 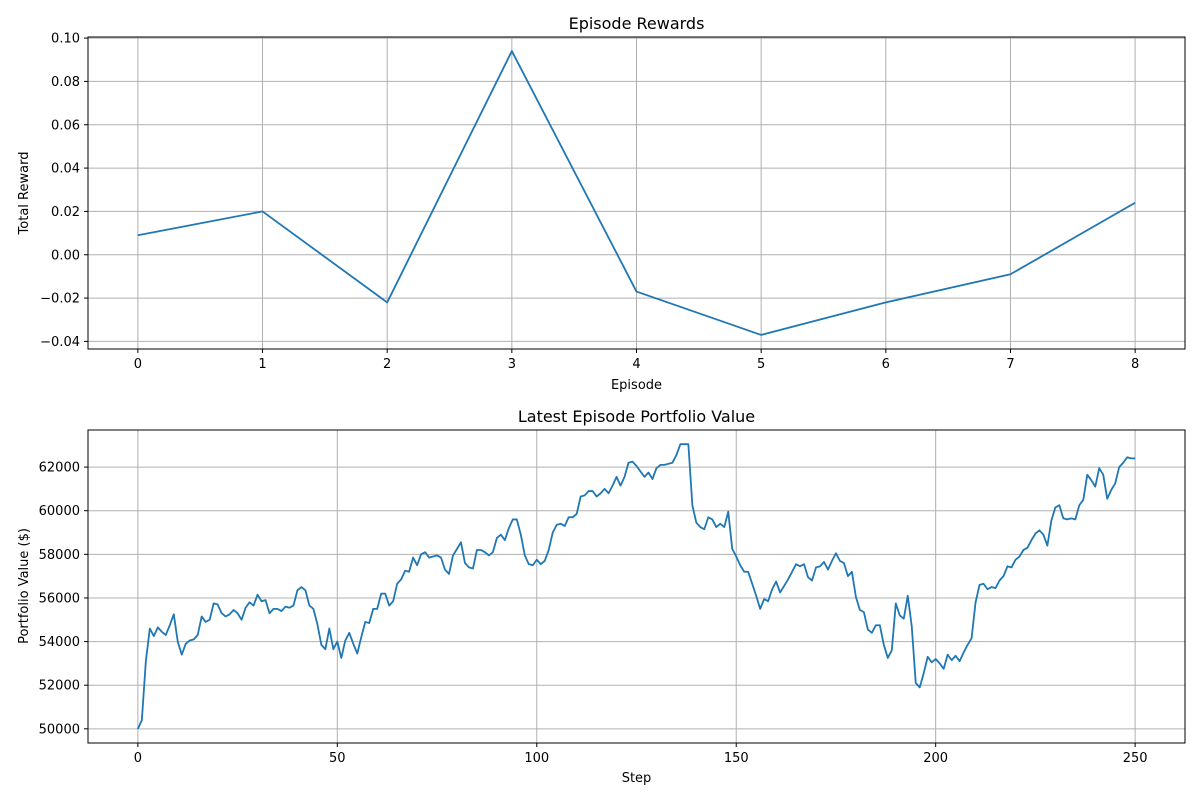 I want to click on y-axis-label: Portfolio Value ($), so click(x=24, y=586).